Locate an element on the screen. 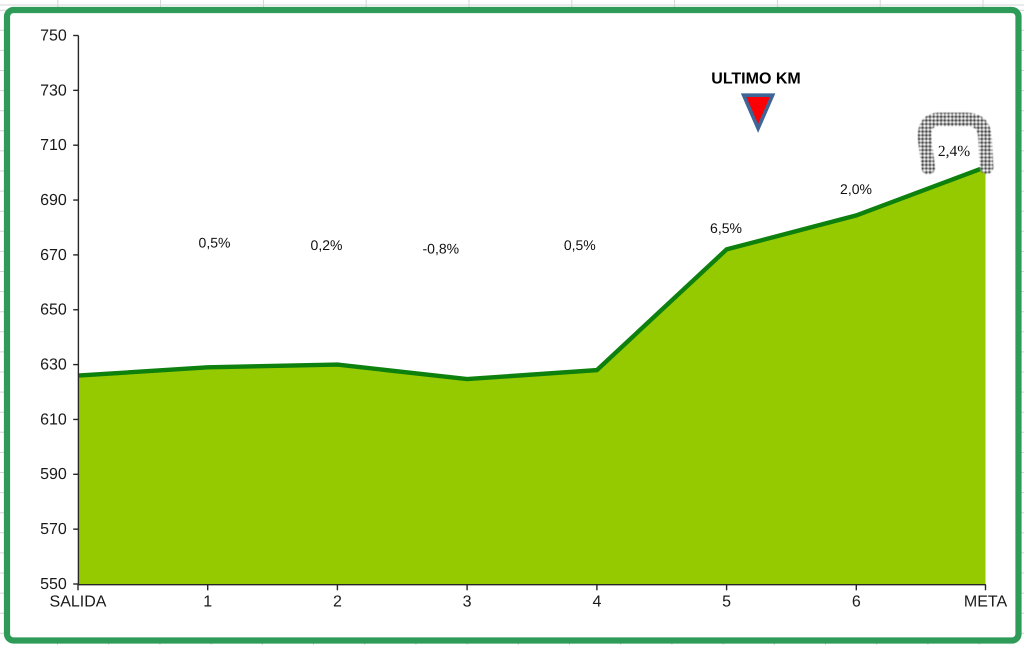 The height and width of the screenshot is (645, 1024). svg-text: SALIDA is located at coordinates (78, 602).